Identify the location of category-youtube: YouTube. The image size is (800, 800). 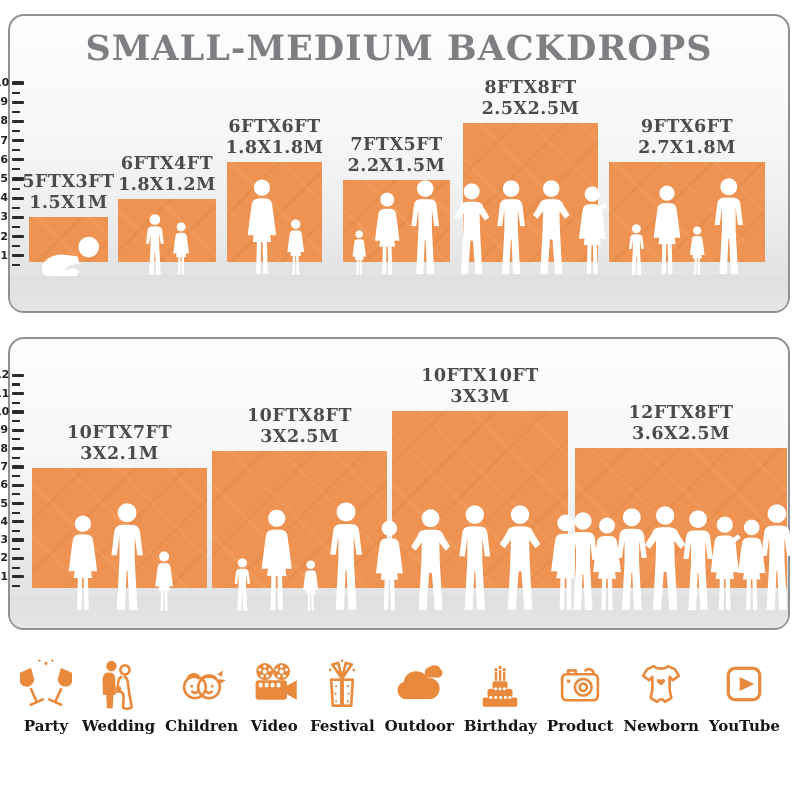
(744, 696).